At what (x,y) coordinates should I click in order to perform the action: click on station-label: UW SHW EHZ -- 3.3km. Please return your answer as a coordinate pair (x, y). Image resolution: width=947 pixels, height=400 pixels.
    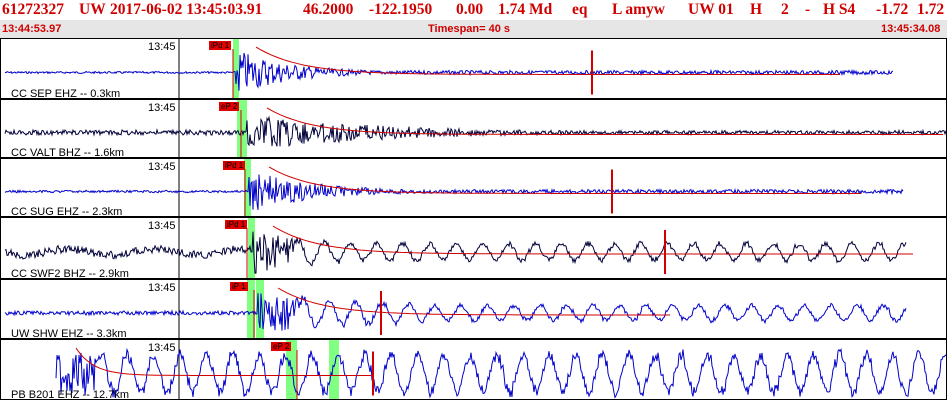
    Looking at the image, I should click on (69, 333).